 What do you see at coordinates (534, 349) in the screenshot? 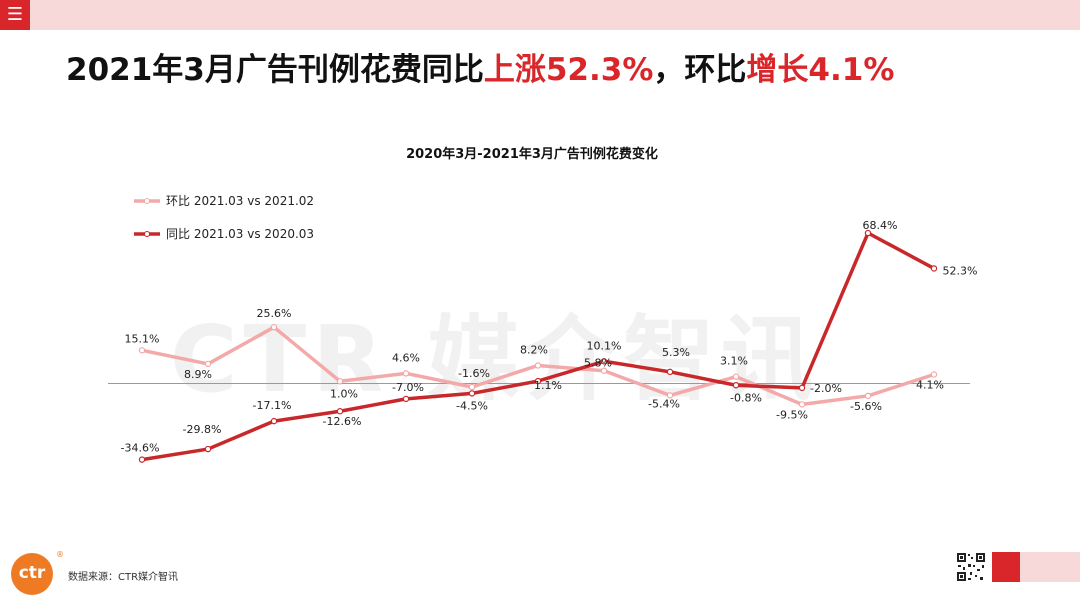
I see `data-label-mom: 8.2%` at bounding box center [534, 349].